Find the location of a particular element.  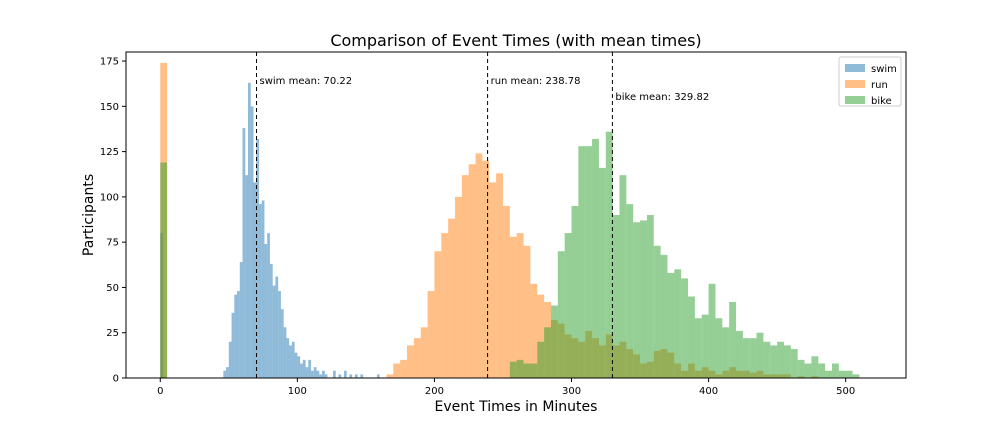

x-tick-label: 300 is located at coordinates (571, 391).